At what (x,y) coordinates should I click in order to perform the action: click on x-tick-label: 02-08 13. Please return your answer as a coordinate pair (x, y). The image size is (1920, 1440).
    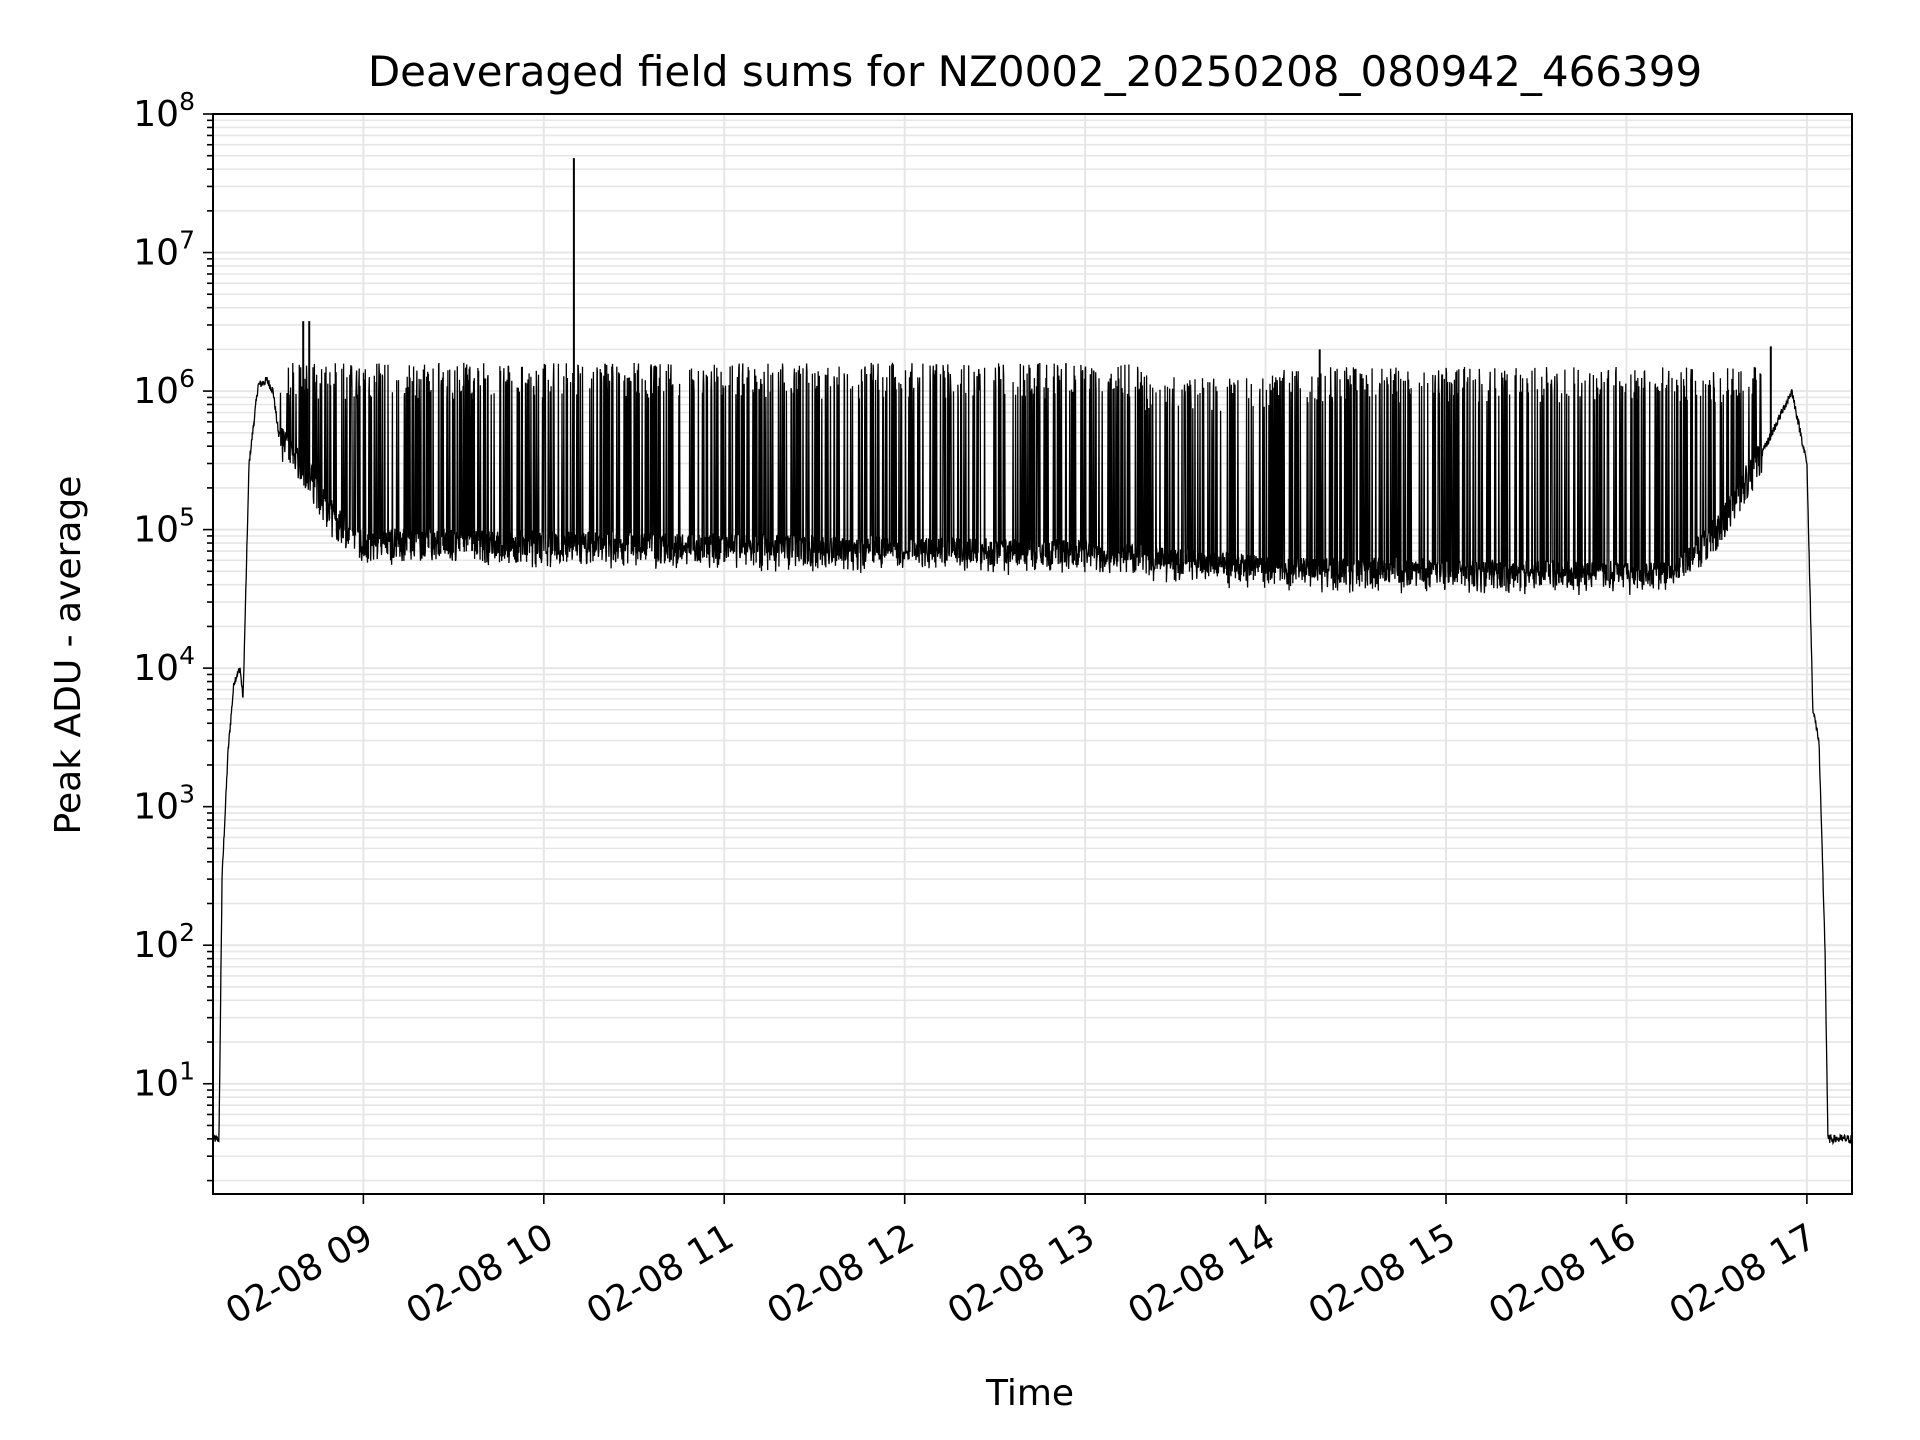
    Looking at the image, I should click on (1021, 1274).